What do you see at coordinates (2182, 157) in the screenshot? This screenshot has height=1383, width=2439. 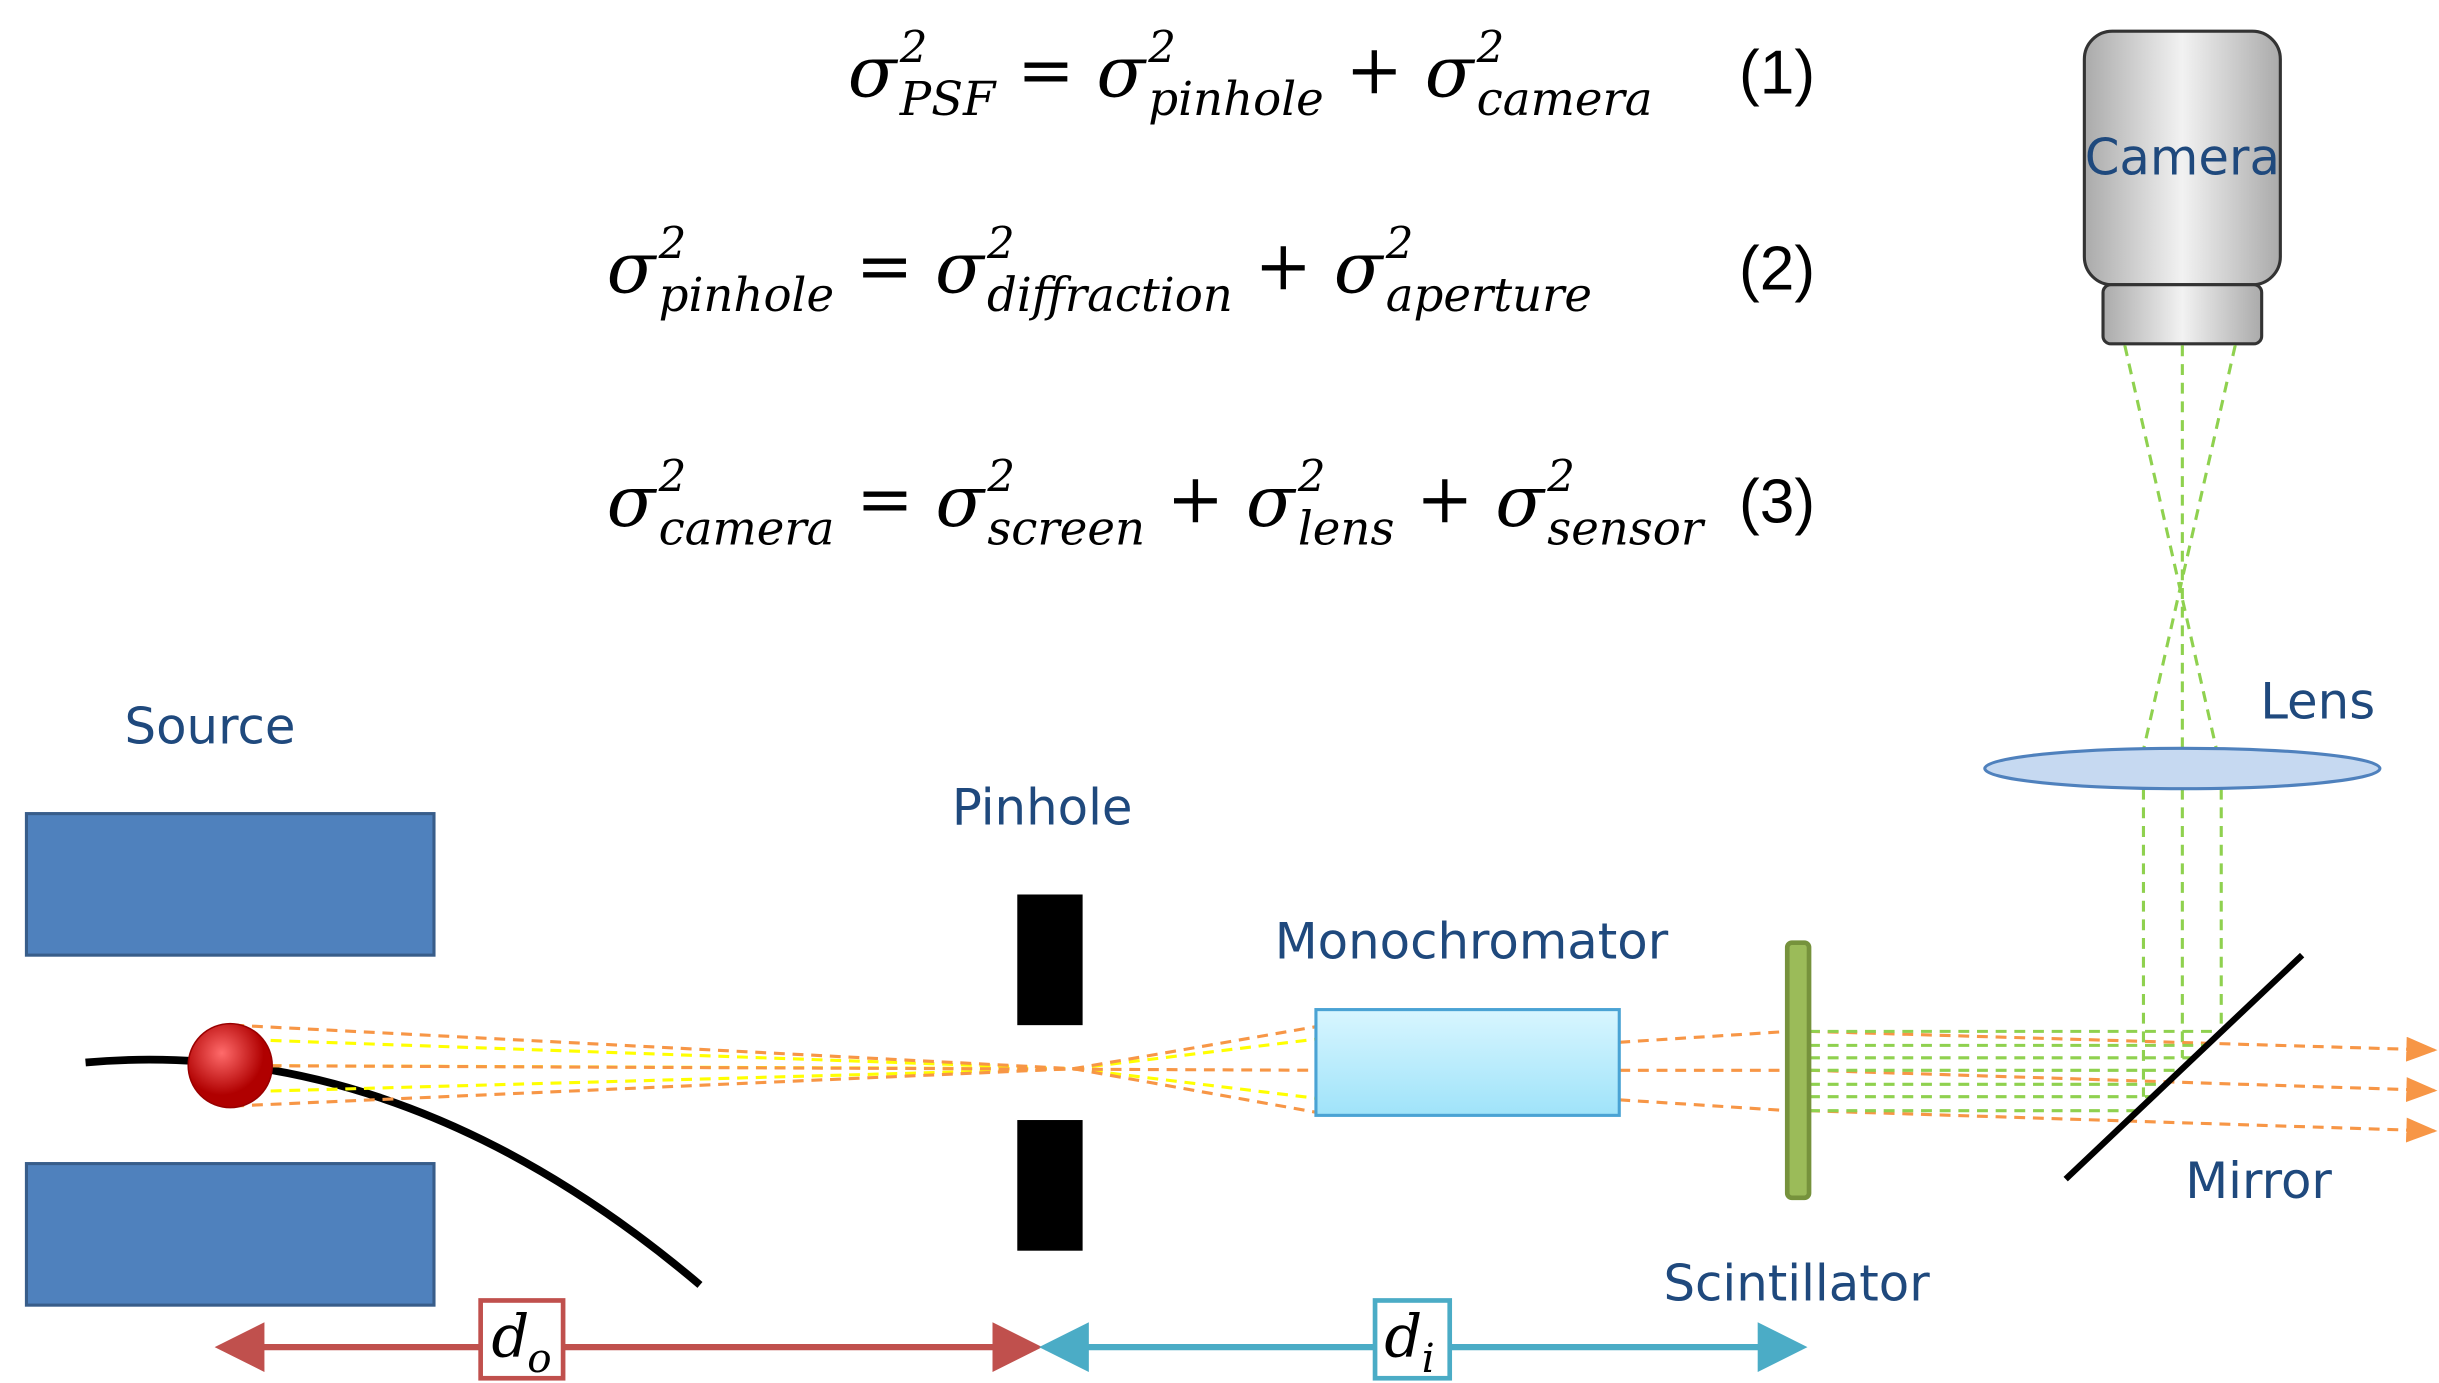 I see `camera-label: Camera` at bounding box center [2182, 157].